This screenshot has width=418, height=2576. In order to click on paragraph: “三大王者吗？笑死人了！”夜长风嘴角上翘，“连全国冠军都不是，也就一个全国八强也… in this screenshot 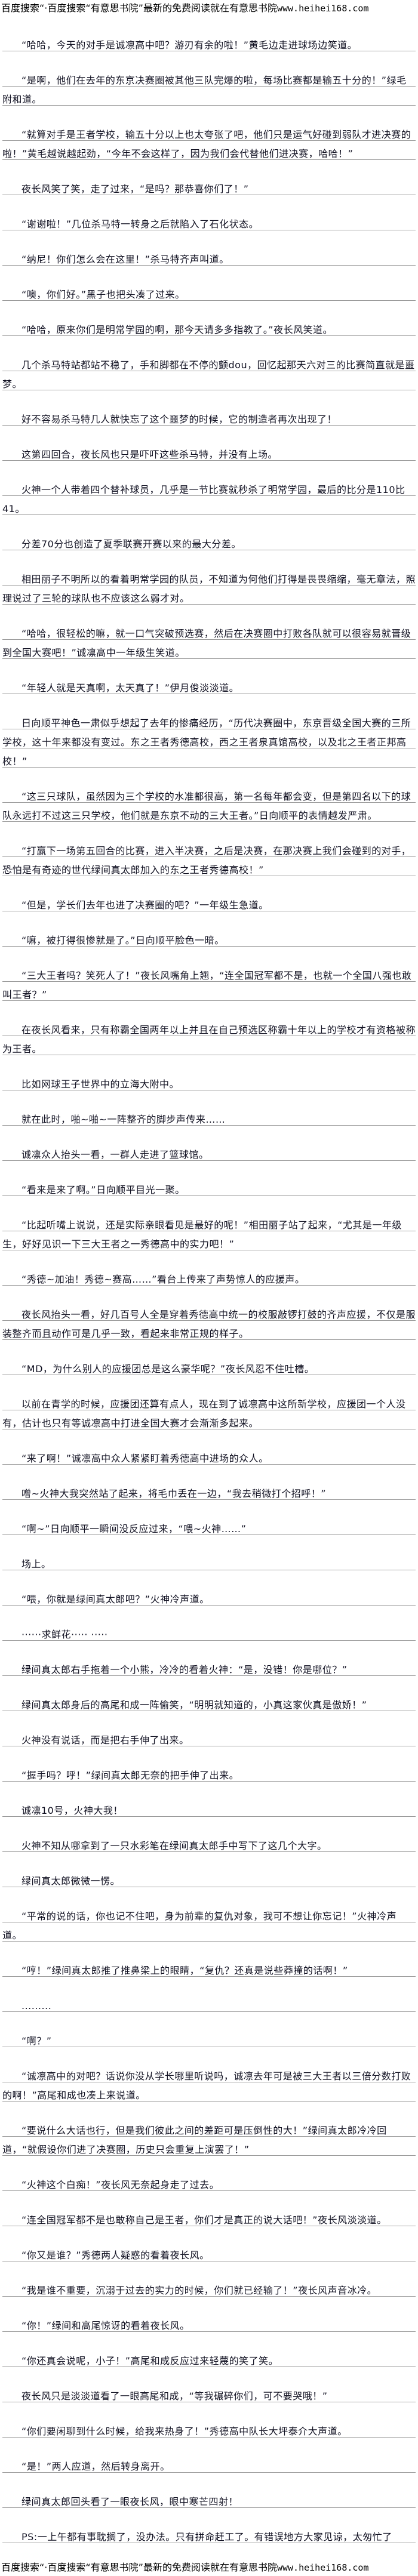, I will do `click(209, 985)`.